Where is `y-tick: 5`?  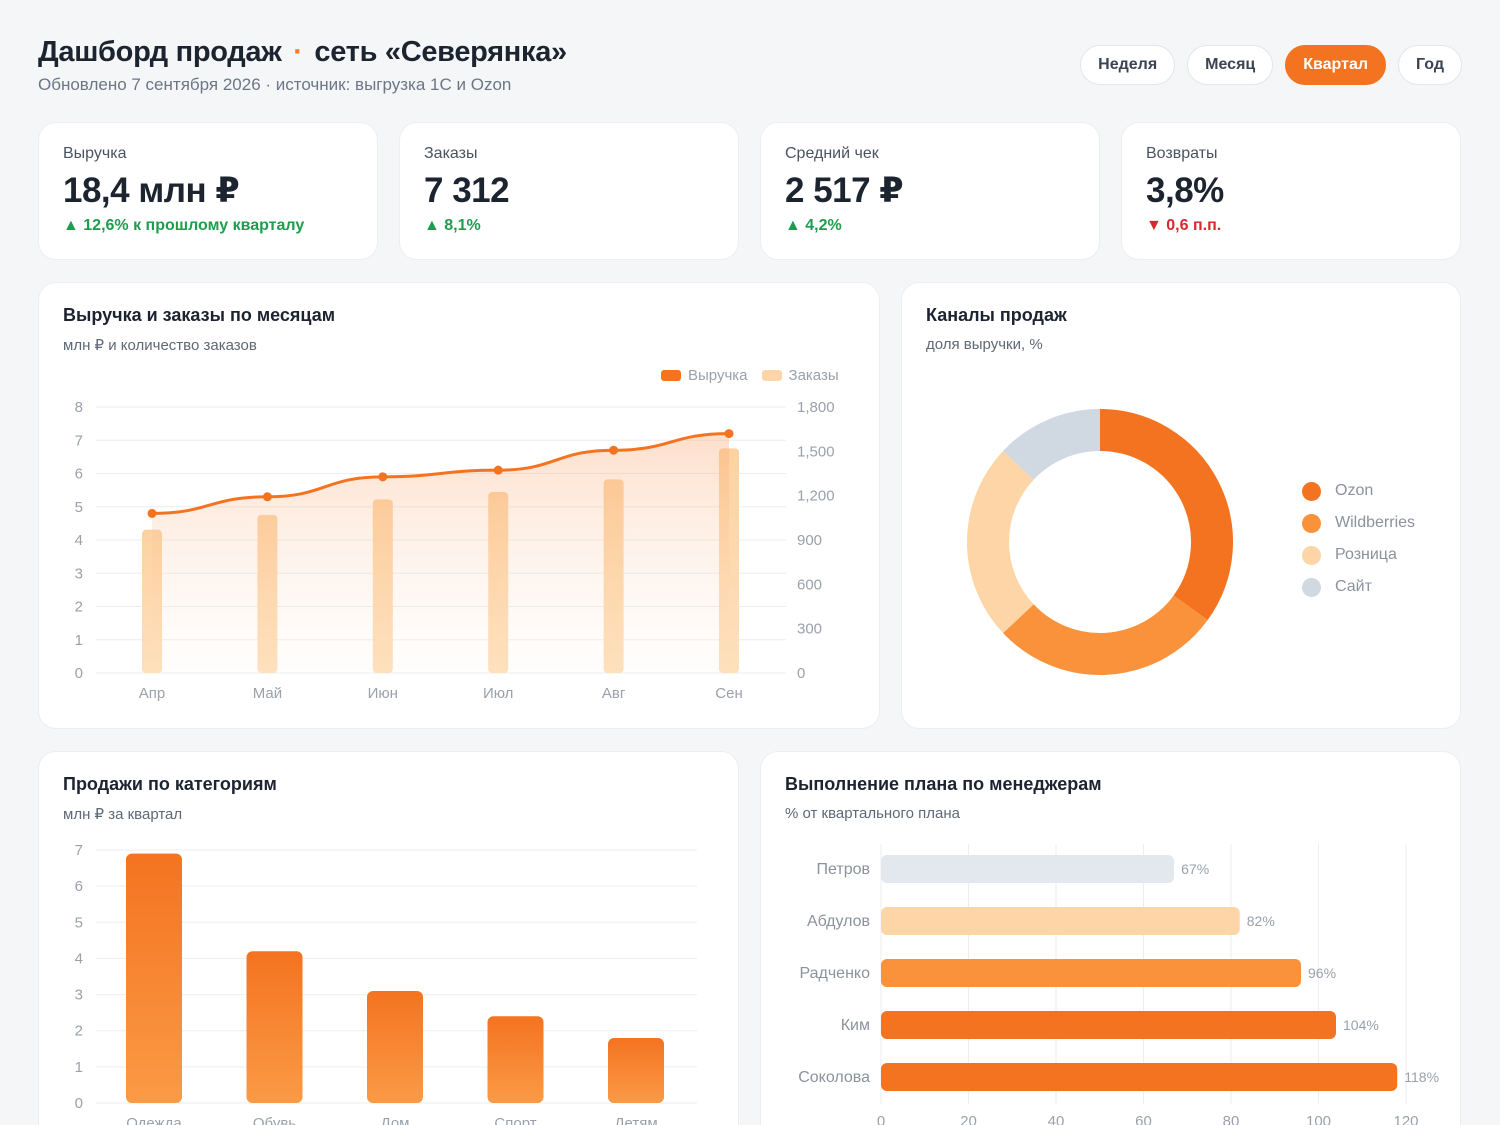
y-tick: 5 is located at coordinates (79, 922).